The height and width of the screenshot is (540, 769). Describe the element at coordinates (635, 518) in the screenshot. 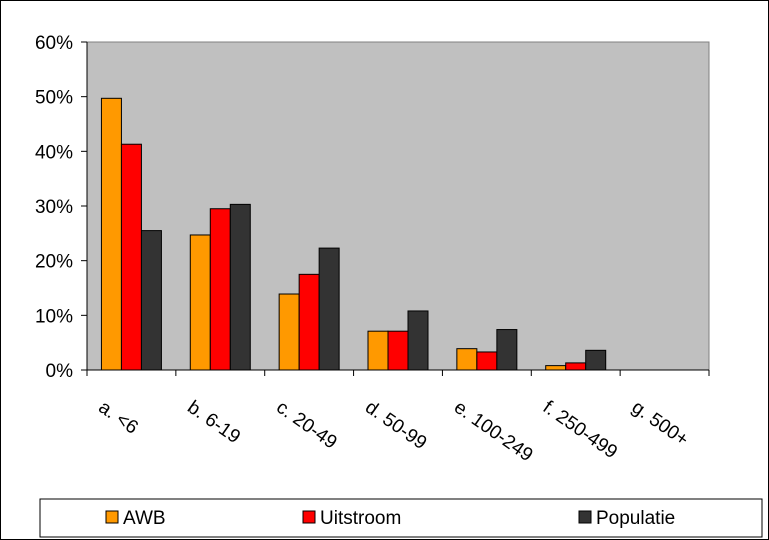

I see `legend-label-populatie: Populatie` at that location.